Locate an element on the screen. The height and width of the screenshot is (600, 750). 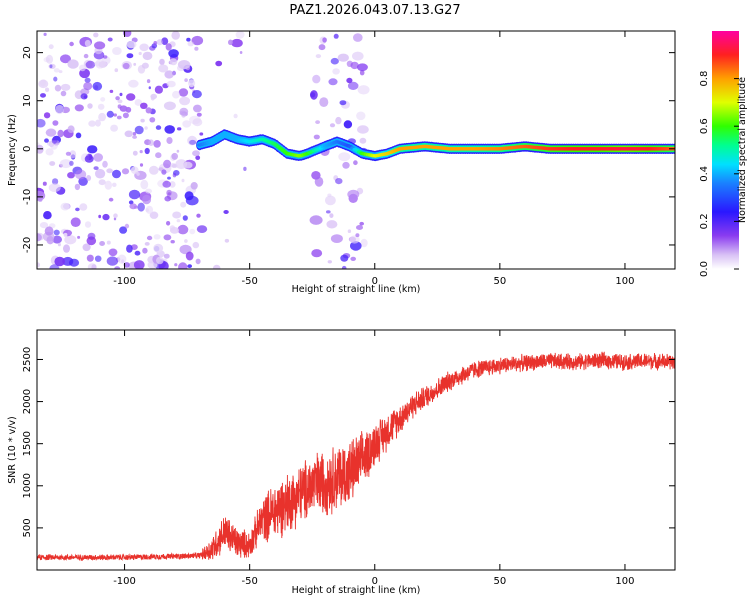
snr-x-tick-label: 100 is located at coordinates (624, 581).